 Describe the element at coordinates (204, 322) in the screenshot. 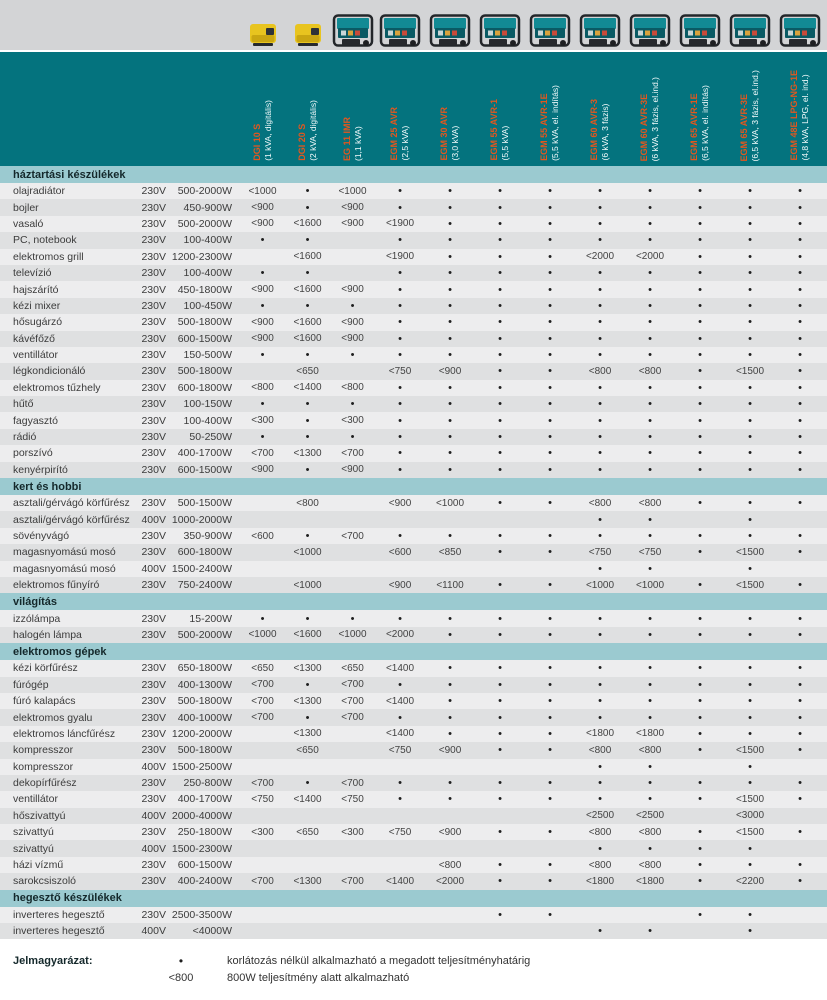

I see `power-range-cell: 500-1800W` at that location.